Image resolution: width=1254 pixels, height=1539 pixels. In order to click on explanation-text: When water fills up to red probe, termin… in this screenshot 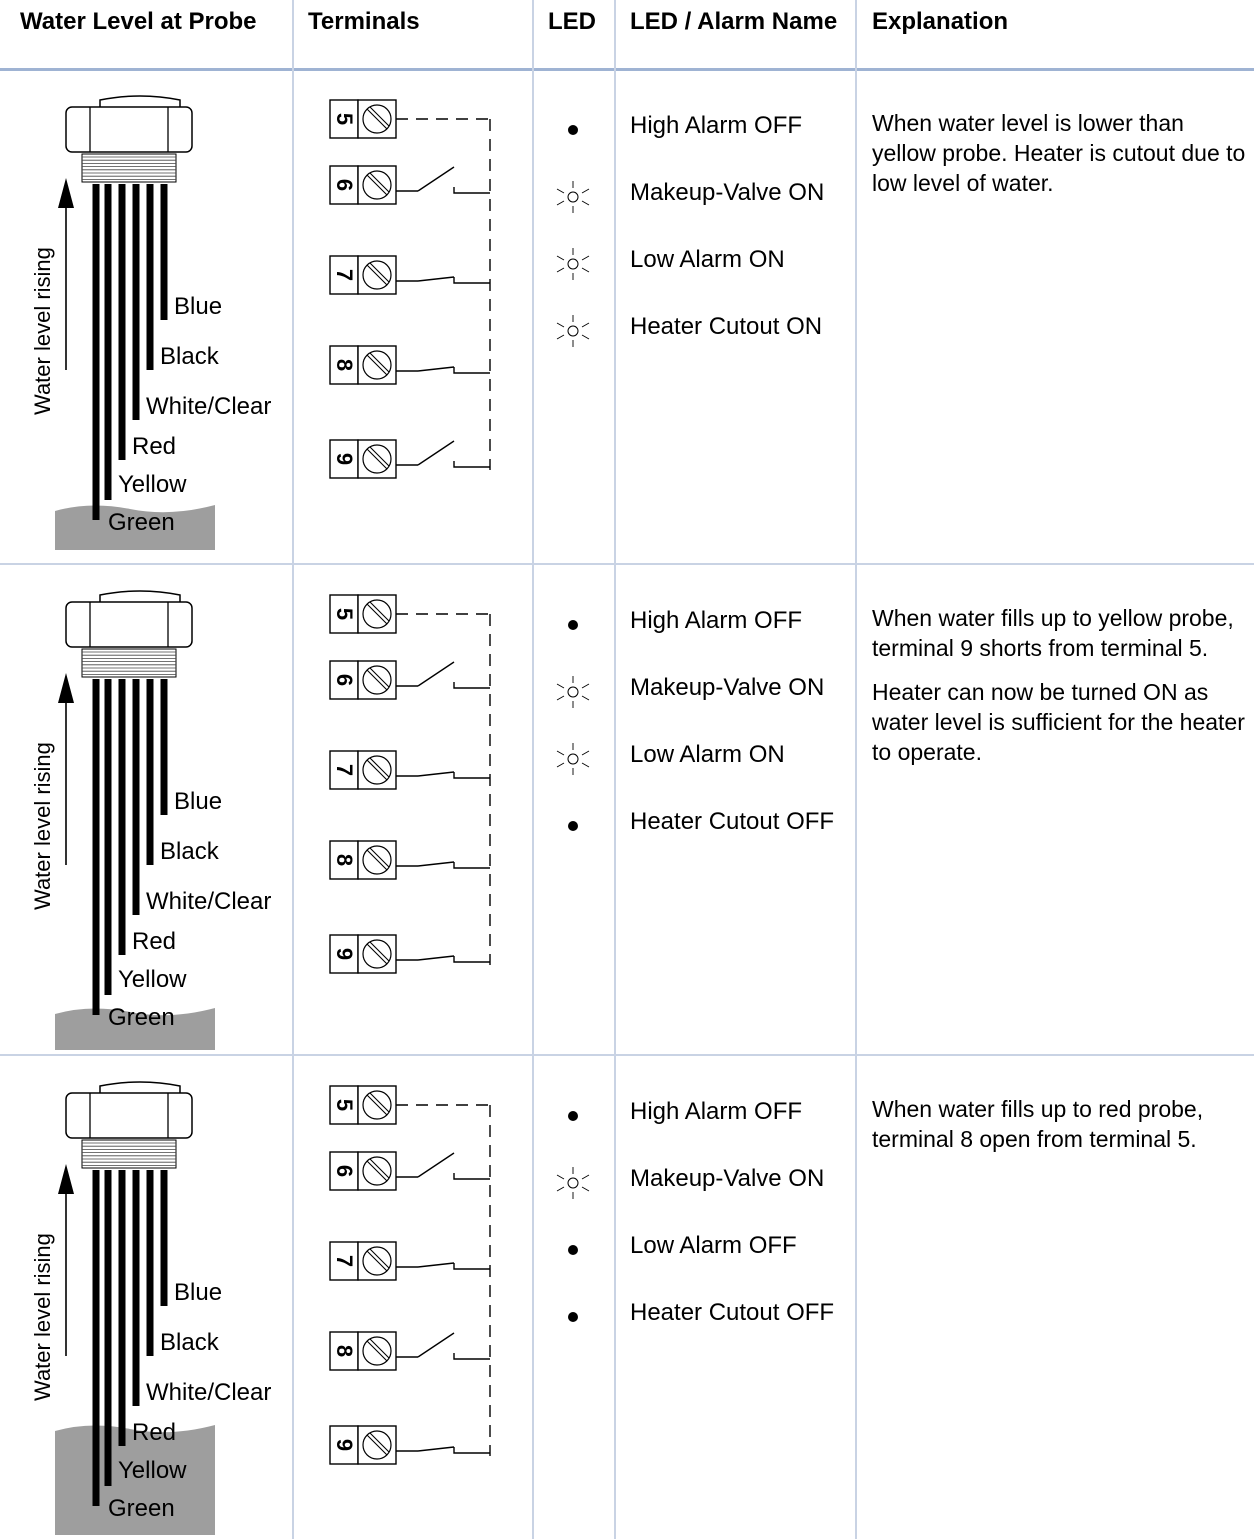, I will do `click(1061, 1131)`.